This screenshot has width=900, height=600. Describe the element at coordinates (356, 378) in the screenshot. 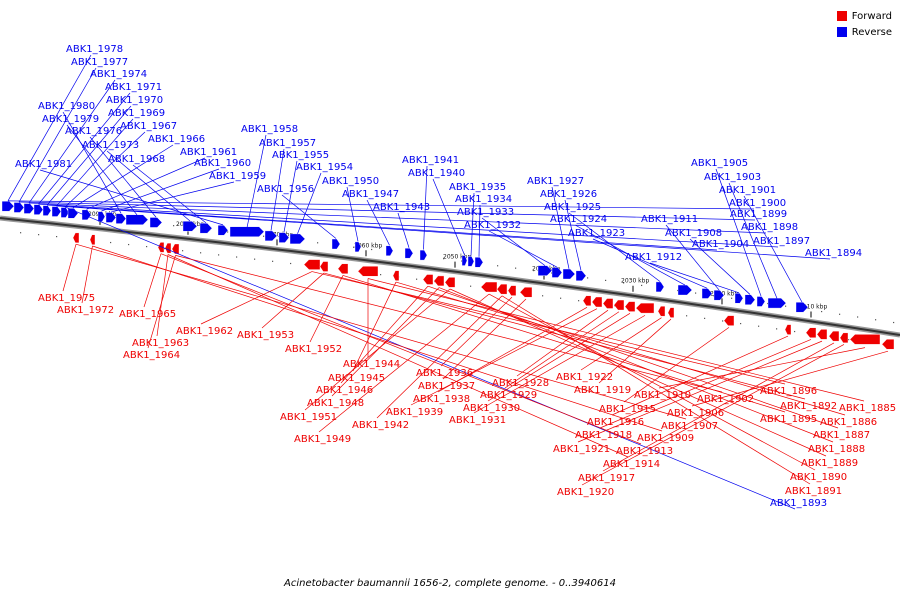

I see `forward-gene-label: ABK1_1945` at that location.